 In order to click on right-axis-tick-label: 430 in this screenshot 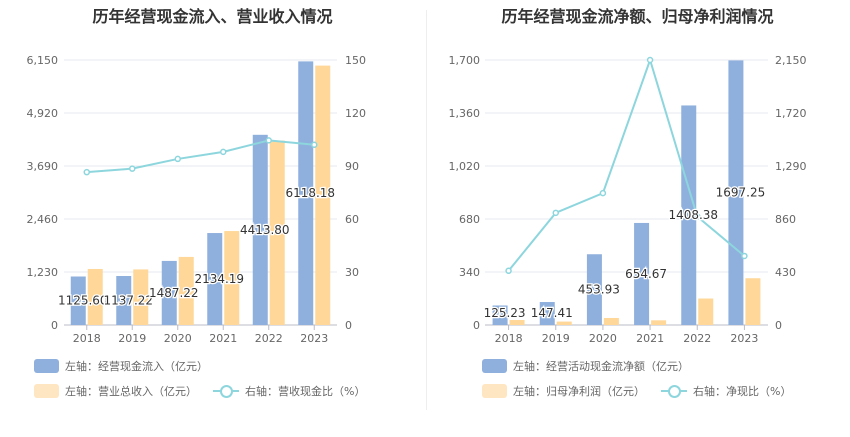, I will do `click(785, 272)`.